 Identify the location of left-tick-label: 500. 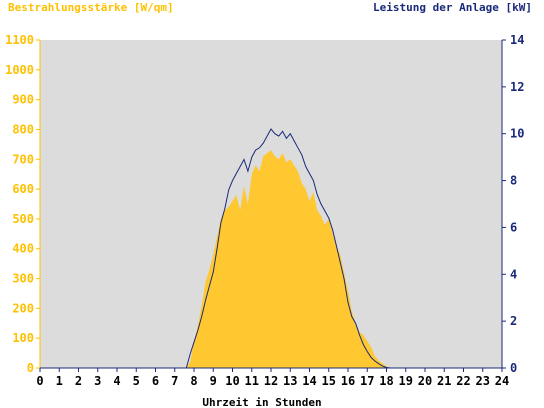
(23, 219).